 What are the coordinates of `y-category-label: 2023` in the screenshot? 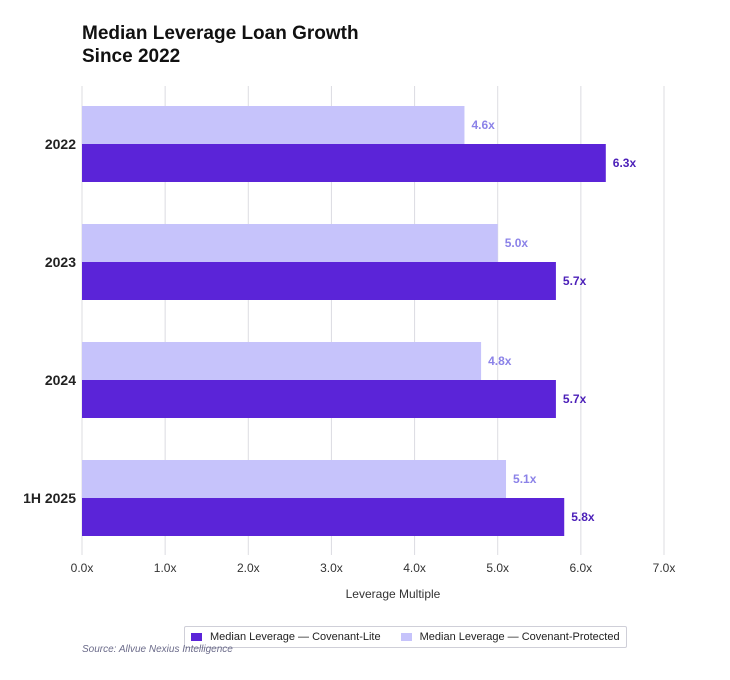 It's located at (60, 262).